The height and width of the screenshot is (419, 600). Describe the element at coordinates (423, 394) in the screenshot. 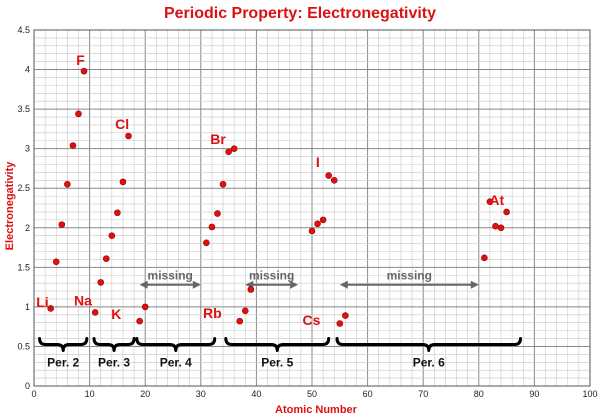

I see `x-tick-label: 70` at that location.